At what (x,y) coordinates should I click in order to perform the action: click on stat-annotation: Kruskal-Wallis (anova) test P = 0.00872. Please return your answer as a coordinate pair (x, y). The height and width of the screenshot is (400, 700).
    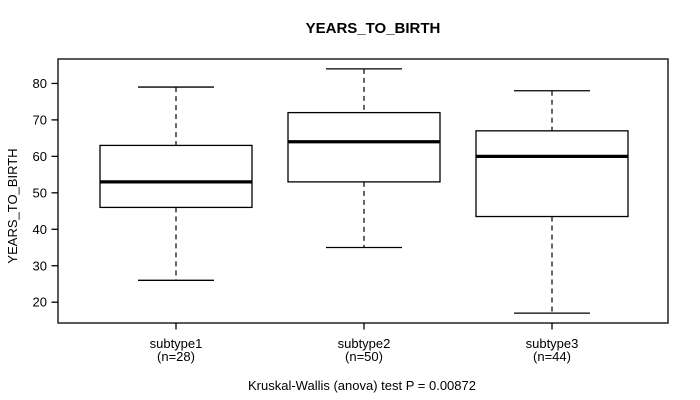
    Looking at the image, I should click on (362, 385).